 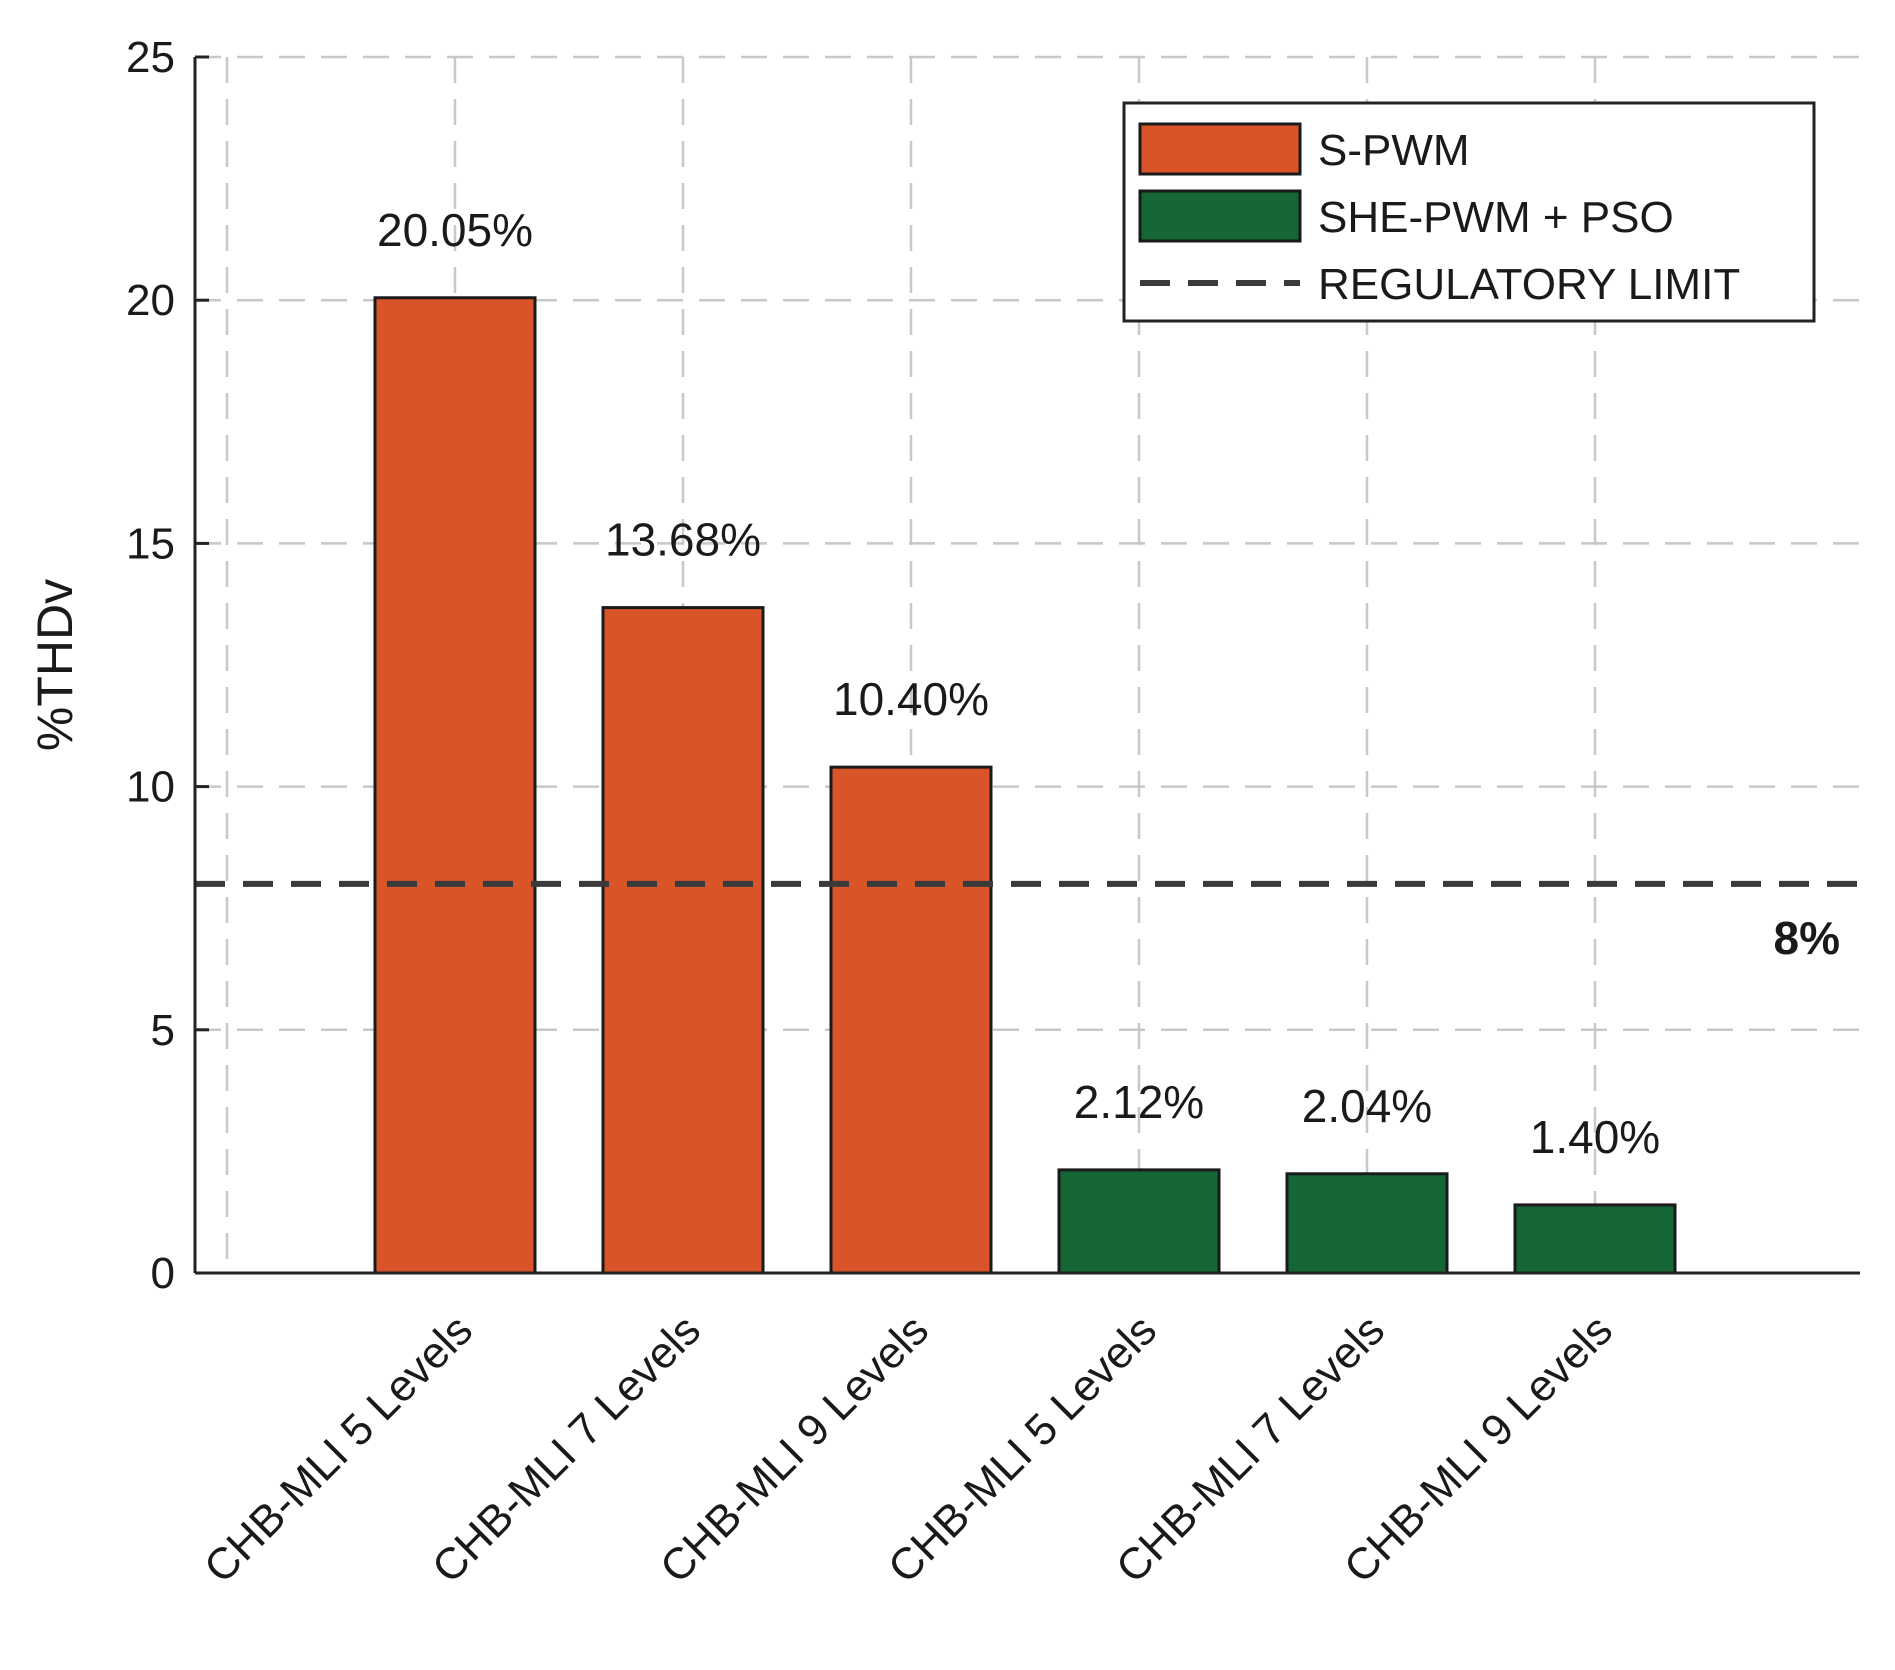 What do you see at coordinates (1139, 1102) in the screenshot?
I see `bar-value-label: 2.12%` at bounding box center [1139, 1102].